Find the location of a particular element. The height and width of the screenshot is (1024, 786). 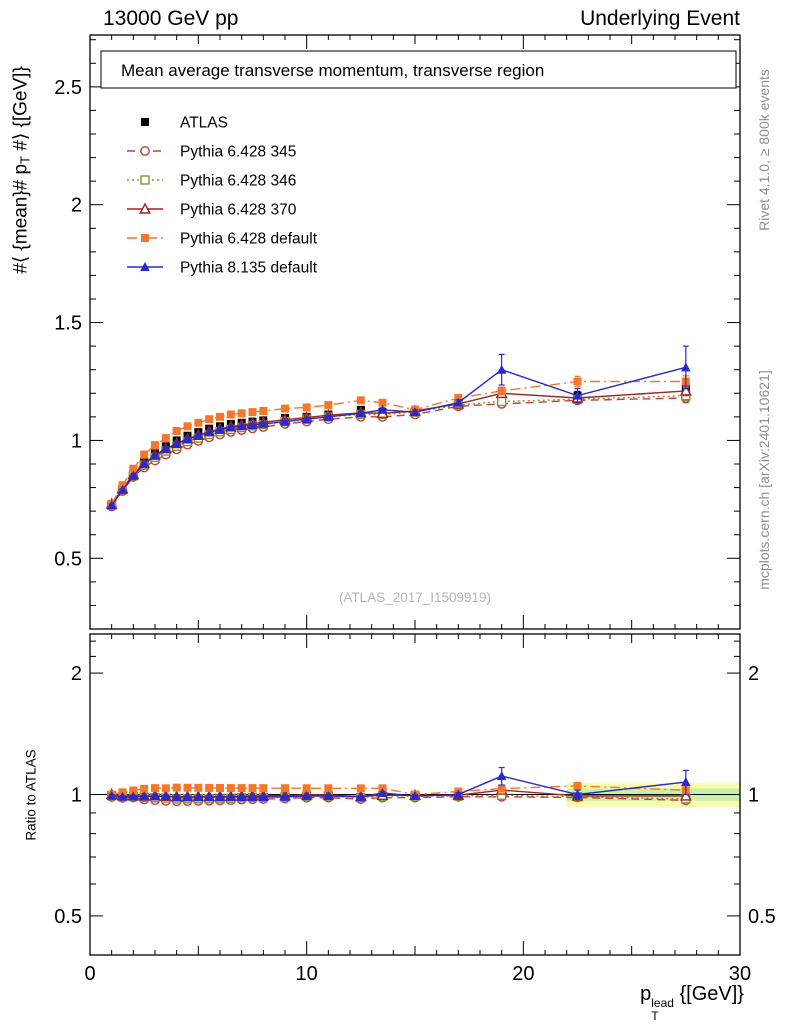

main-y-label-sub: T is located at coordinates (25, 160).